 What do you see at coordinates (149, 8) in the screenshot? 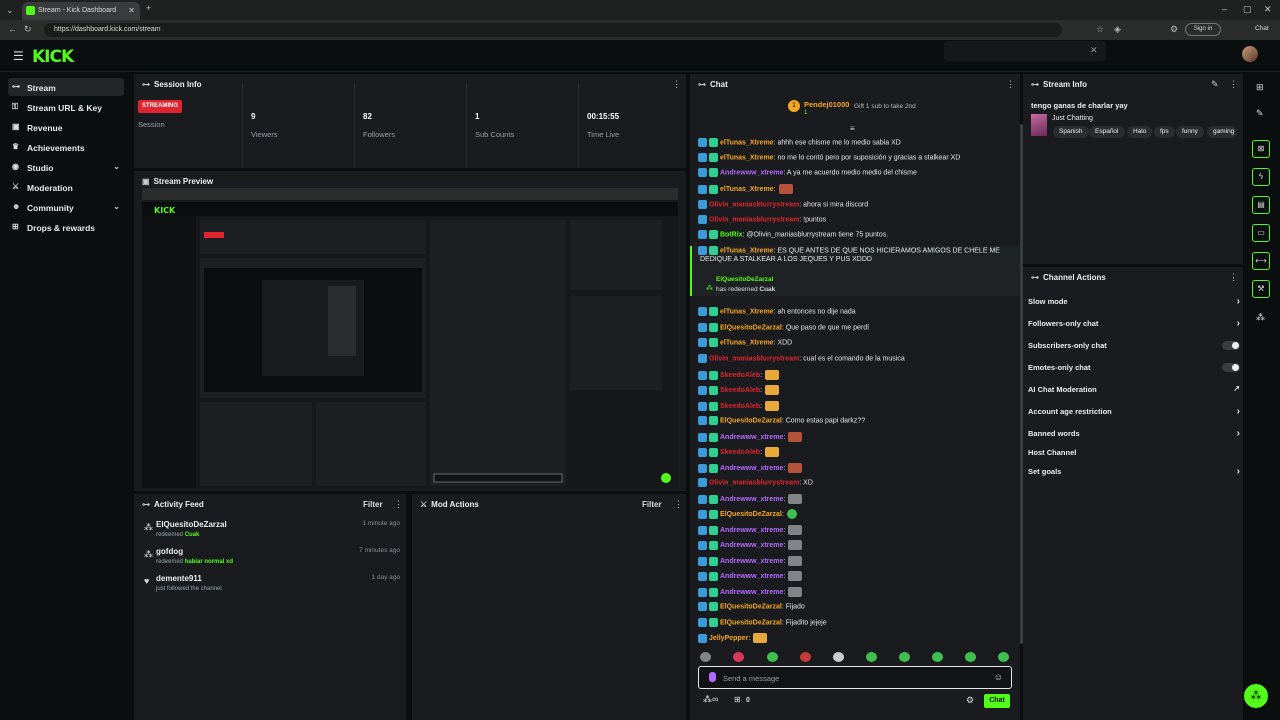
I see `new-tab-icon: +` at bounding box center [149, 8].